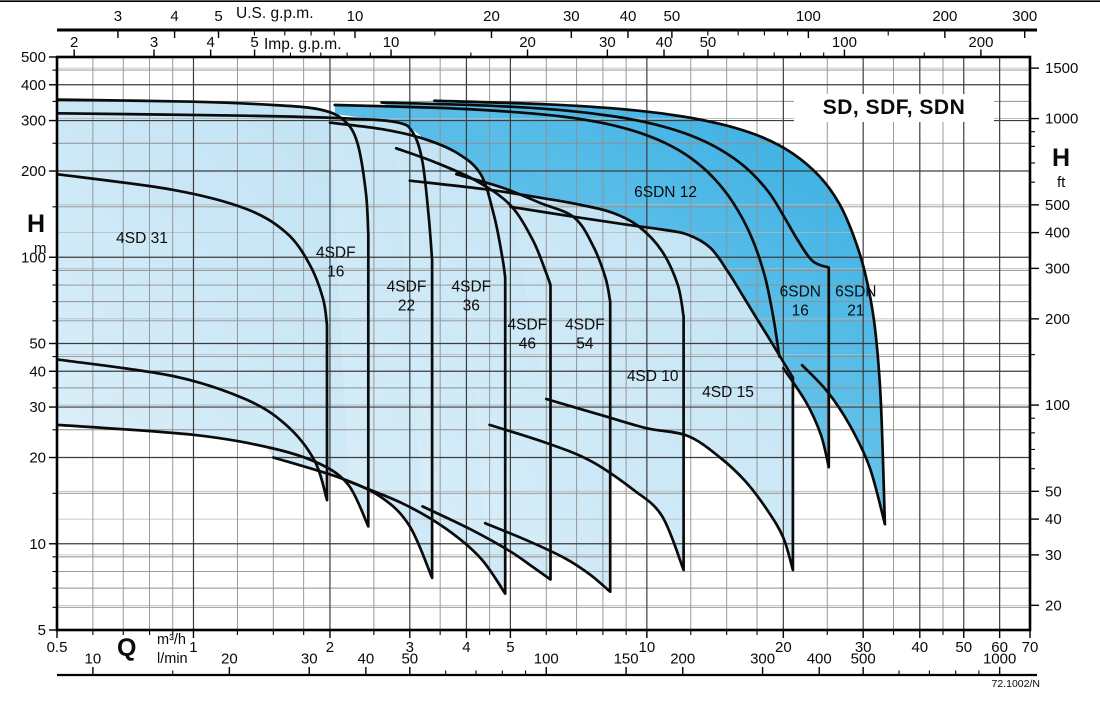 This screenshot has width=1100, height=701. What do you see at coordinates (665, 192) in the screenshot?
I see `curve-label-6sdn-12: 6SDN 12` at bounding box center [665, 192].